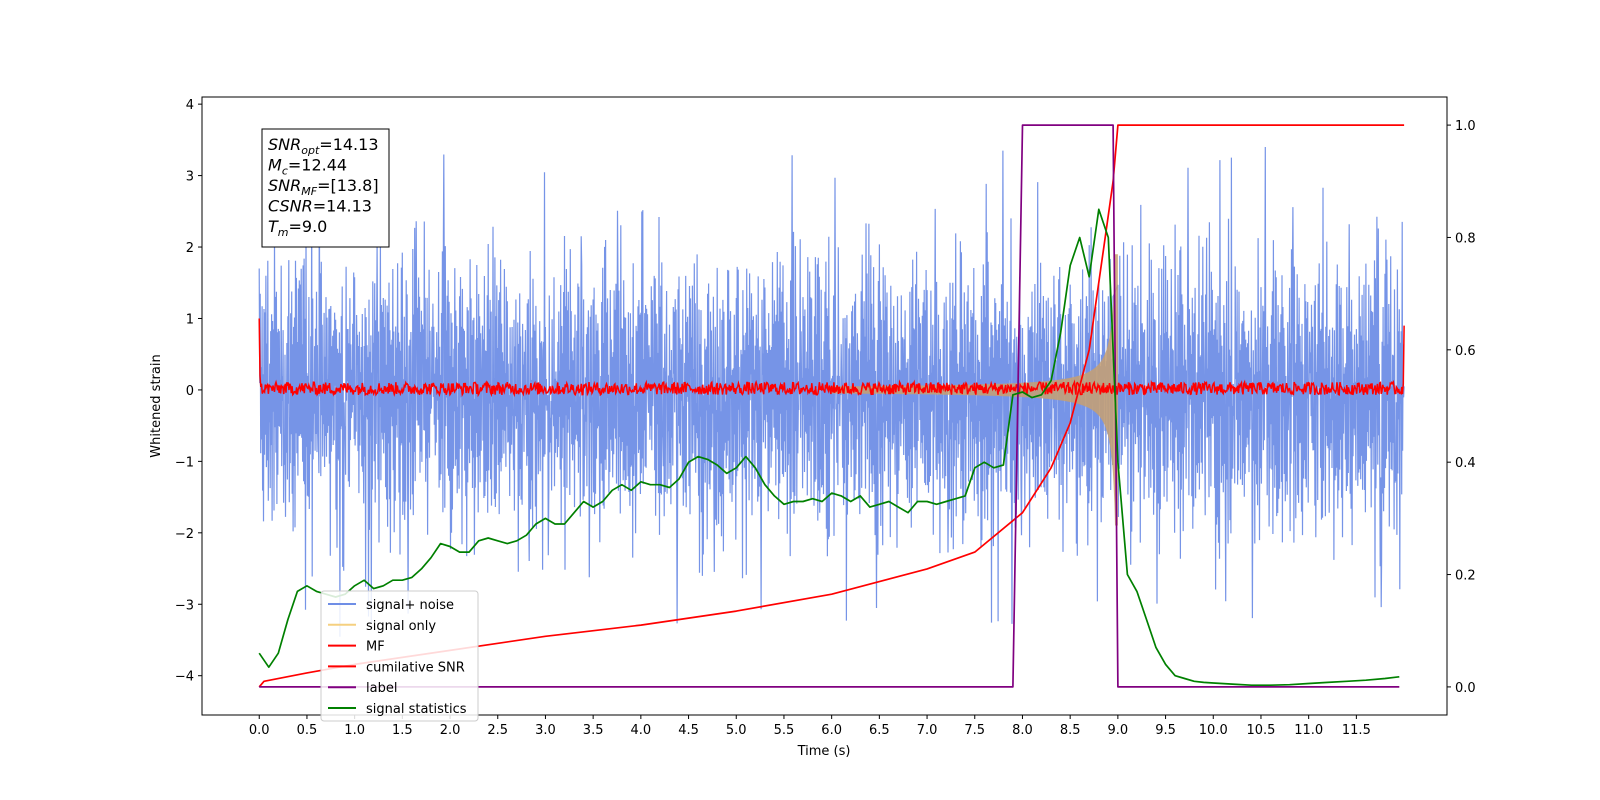  I want to click on info-line: SNRopt=14.13, so click(323, 146).